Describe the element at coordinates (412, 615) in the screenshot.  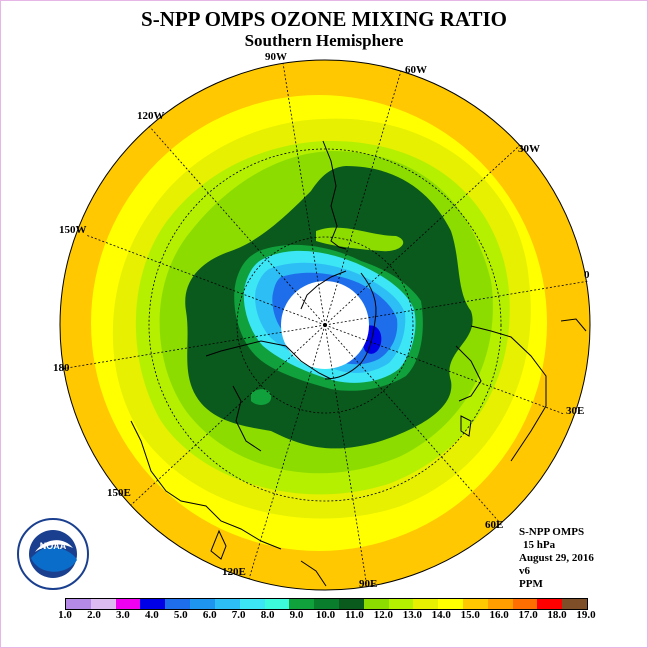
I see `colorbar-tick-label: 13.0` at that location.